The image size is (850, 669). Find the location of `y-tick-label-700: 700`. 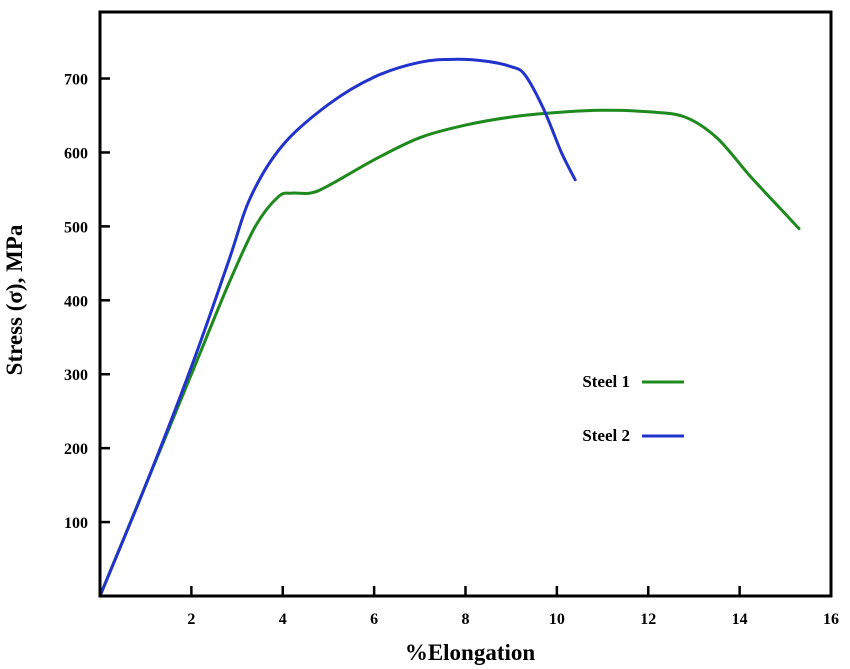

y-tick-label-700: 700 is located at coordinates (76, 80).